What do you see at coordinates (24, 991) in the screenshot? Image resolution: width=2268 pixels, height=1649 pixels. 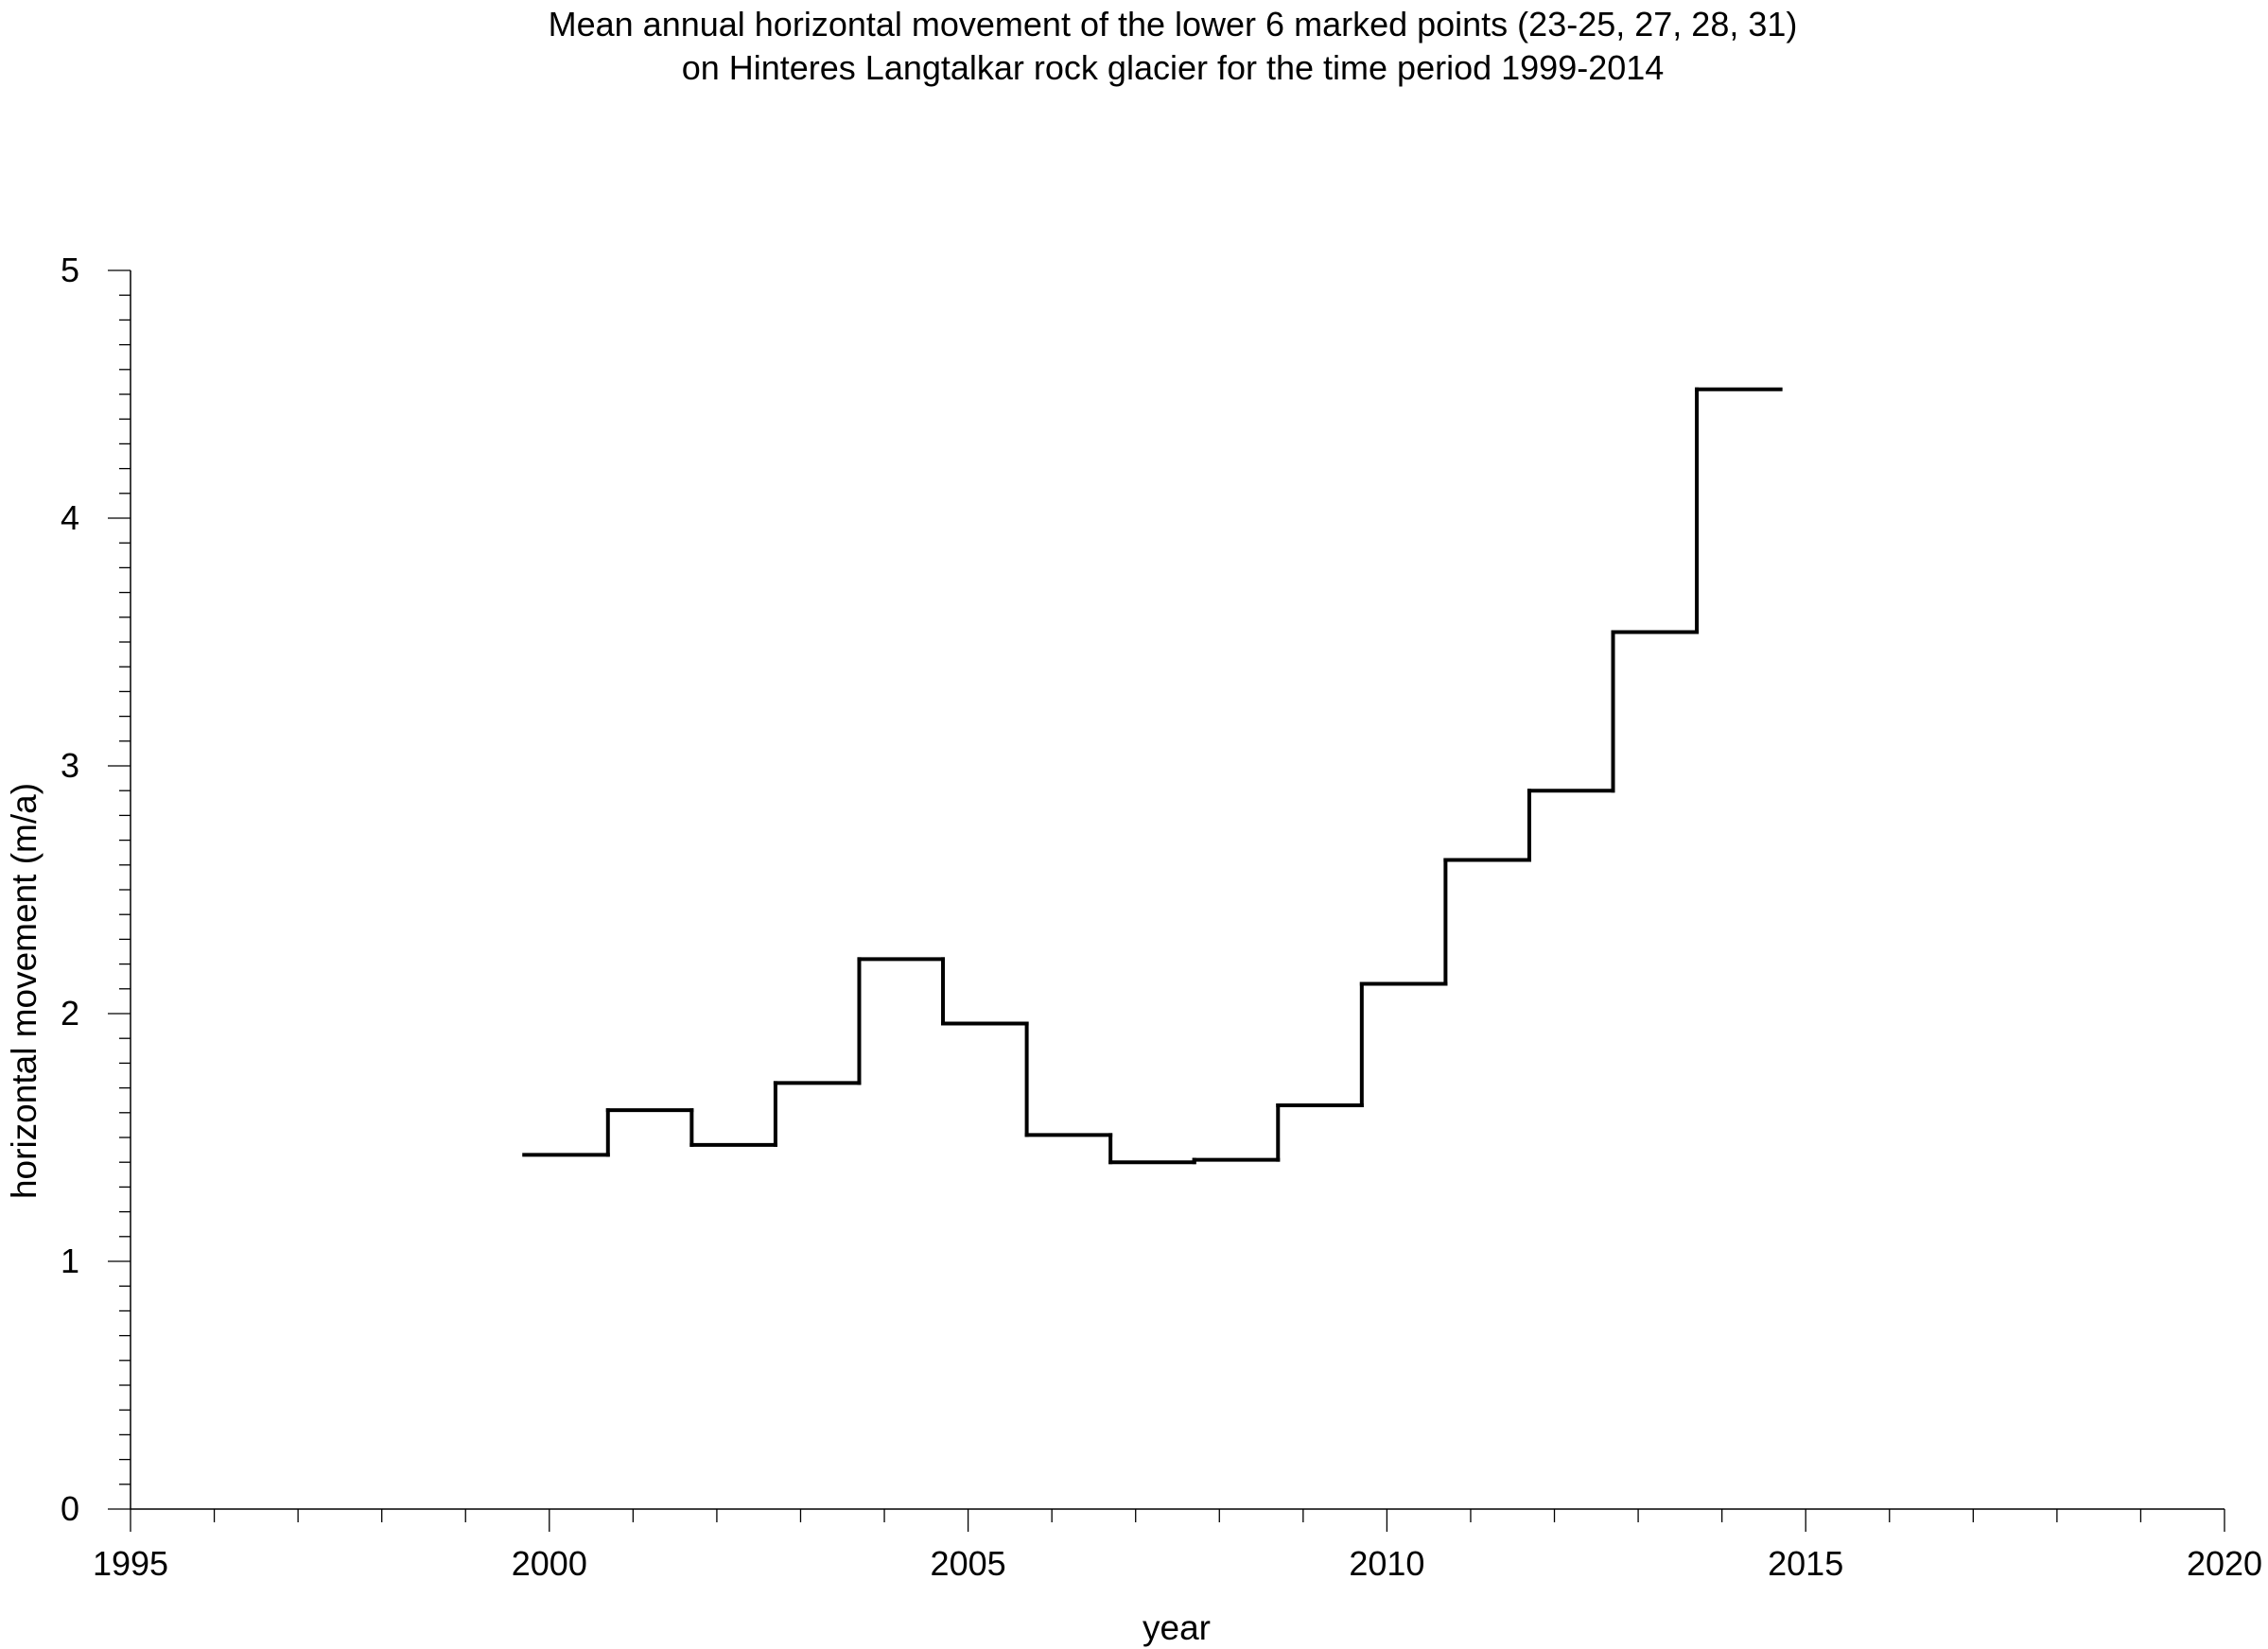 I see `y-axis-title: horizontal movement (m/a)` at bounding box center [24, 991].